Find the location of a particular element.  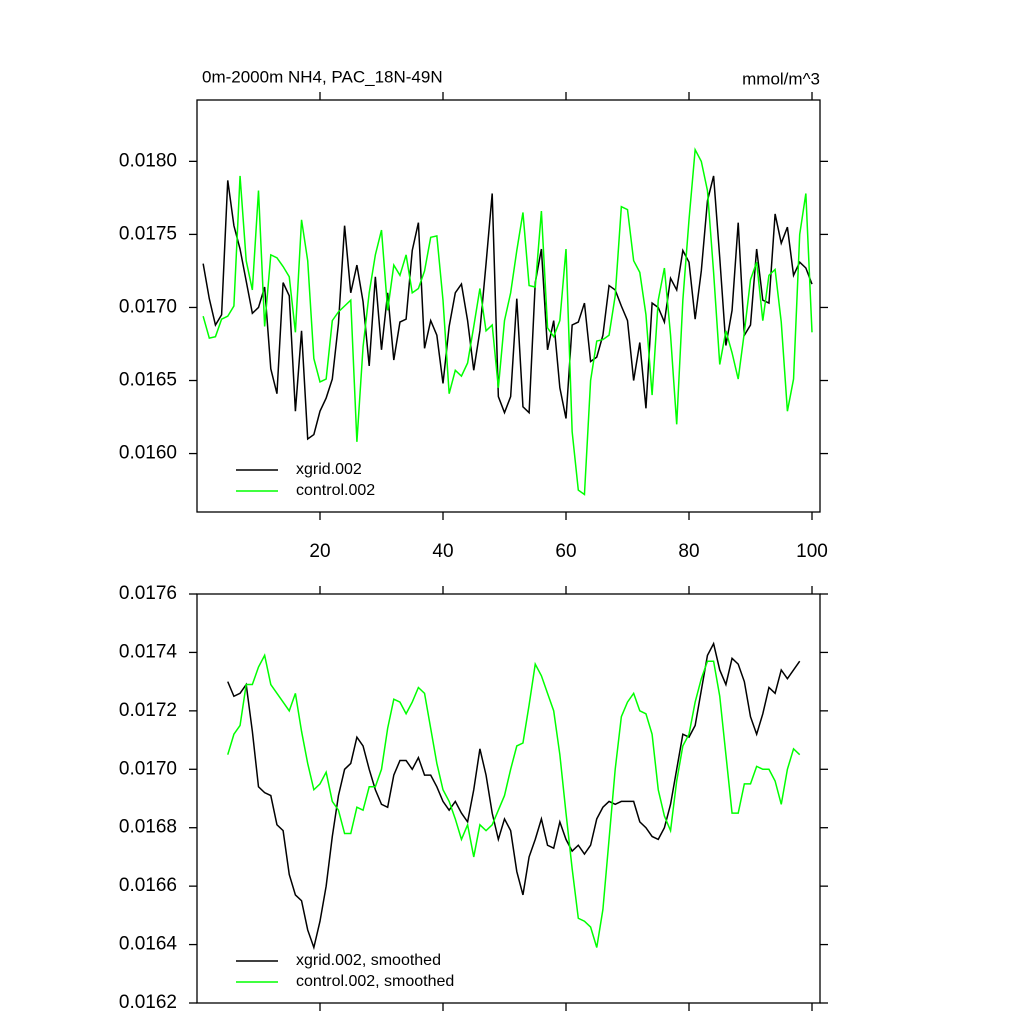

y-tick-label: 0.0165 is located at coordinates (148, 380).